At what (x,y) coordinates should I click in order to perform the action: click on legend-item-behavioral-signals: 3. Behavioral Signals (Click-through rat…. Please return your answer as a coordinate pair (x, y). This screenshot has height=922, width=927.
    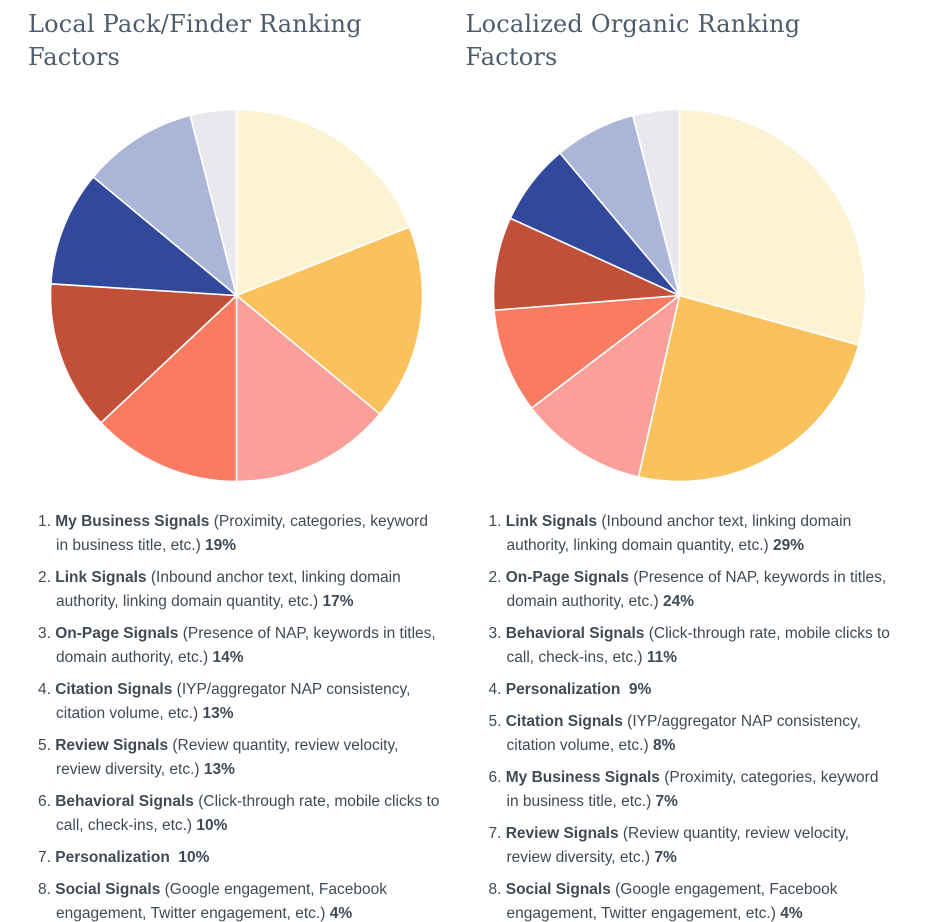
    Looking at the image, I should click on (691, 646).